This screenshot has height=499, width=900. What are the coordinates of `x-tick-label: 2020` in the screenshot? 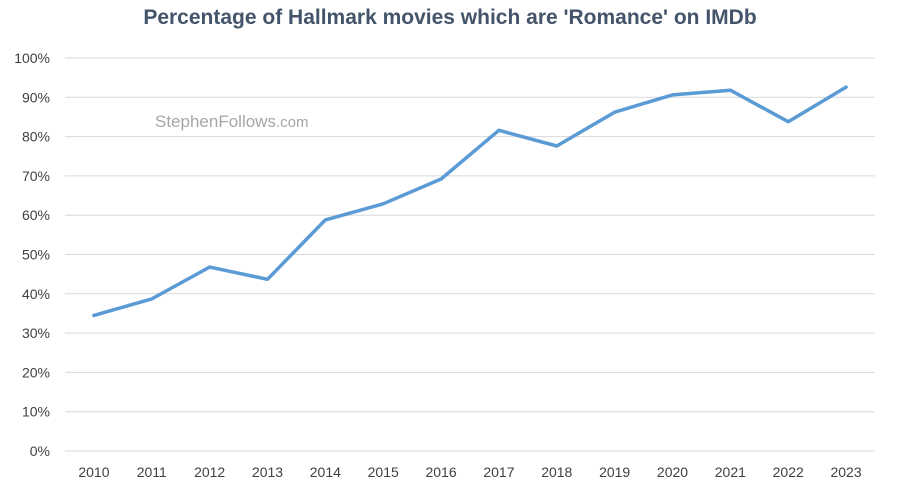 It's located at (672, 472).